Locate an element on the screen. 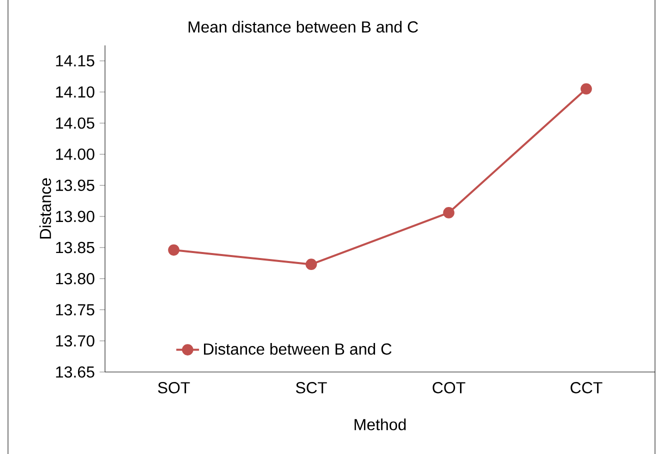  y-tick-label: 13.65 is located at coordinates (75, 372).